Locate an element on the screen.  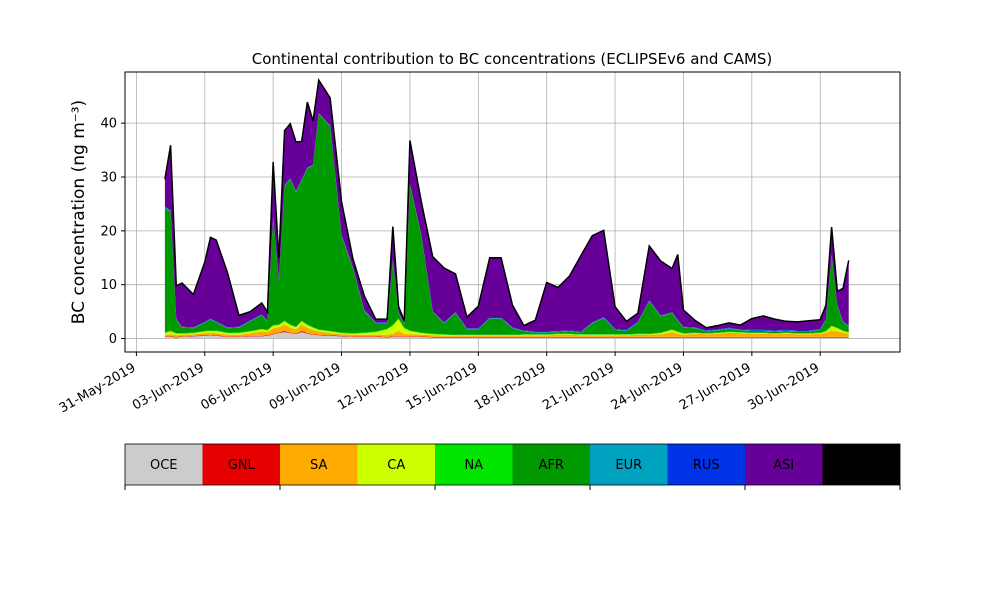
area-ca is located at coordinates (506, 327).